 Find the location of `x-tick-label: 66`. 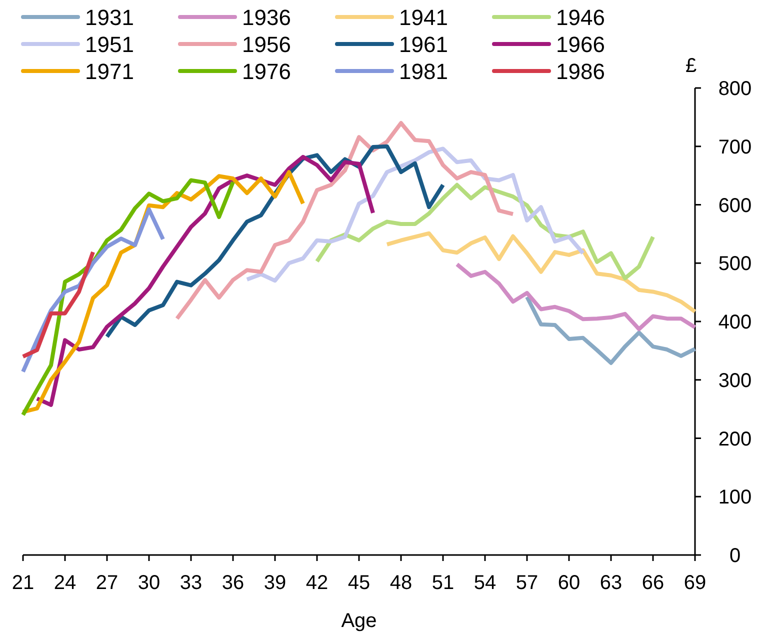

x-tick-label: 66 is located at coordinates (653, 583).